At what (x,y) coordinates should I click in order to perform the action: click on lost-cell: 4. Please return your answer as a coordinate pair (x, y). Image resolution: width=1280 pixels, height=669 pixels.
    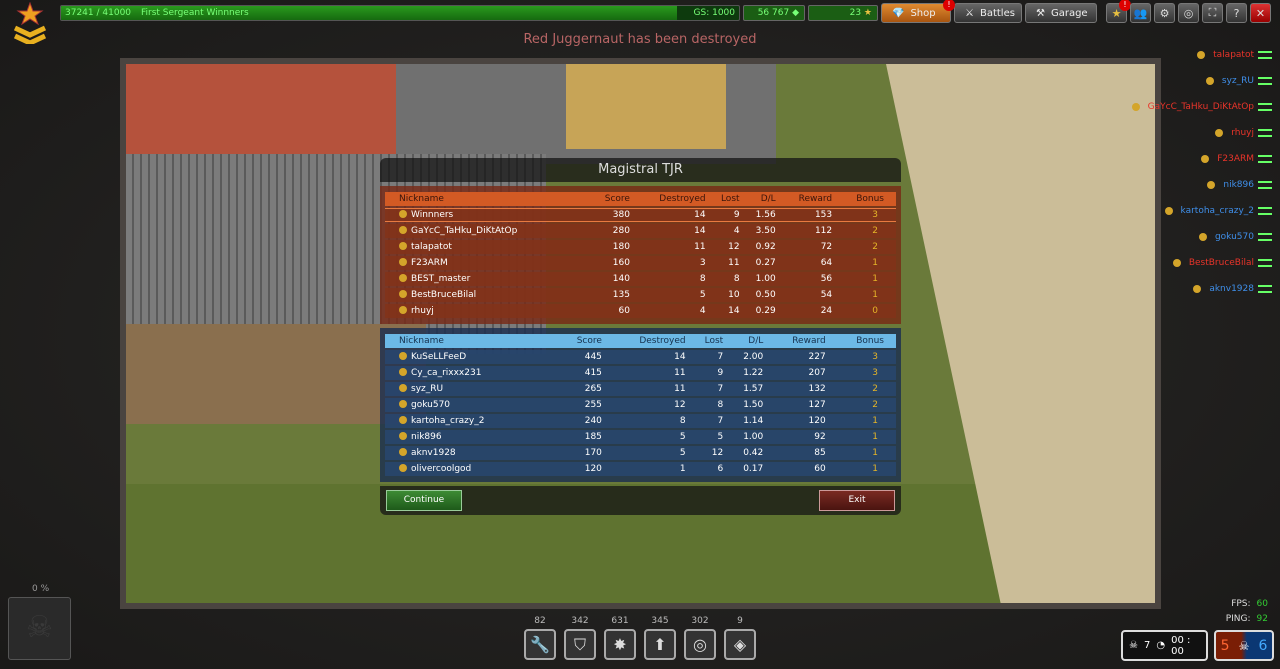
    Looking at the image, I should click on (726, 231).